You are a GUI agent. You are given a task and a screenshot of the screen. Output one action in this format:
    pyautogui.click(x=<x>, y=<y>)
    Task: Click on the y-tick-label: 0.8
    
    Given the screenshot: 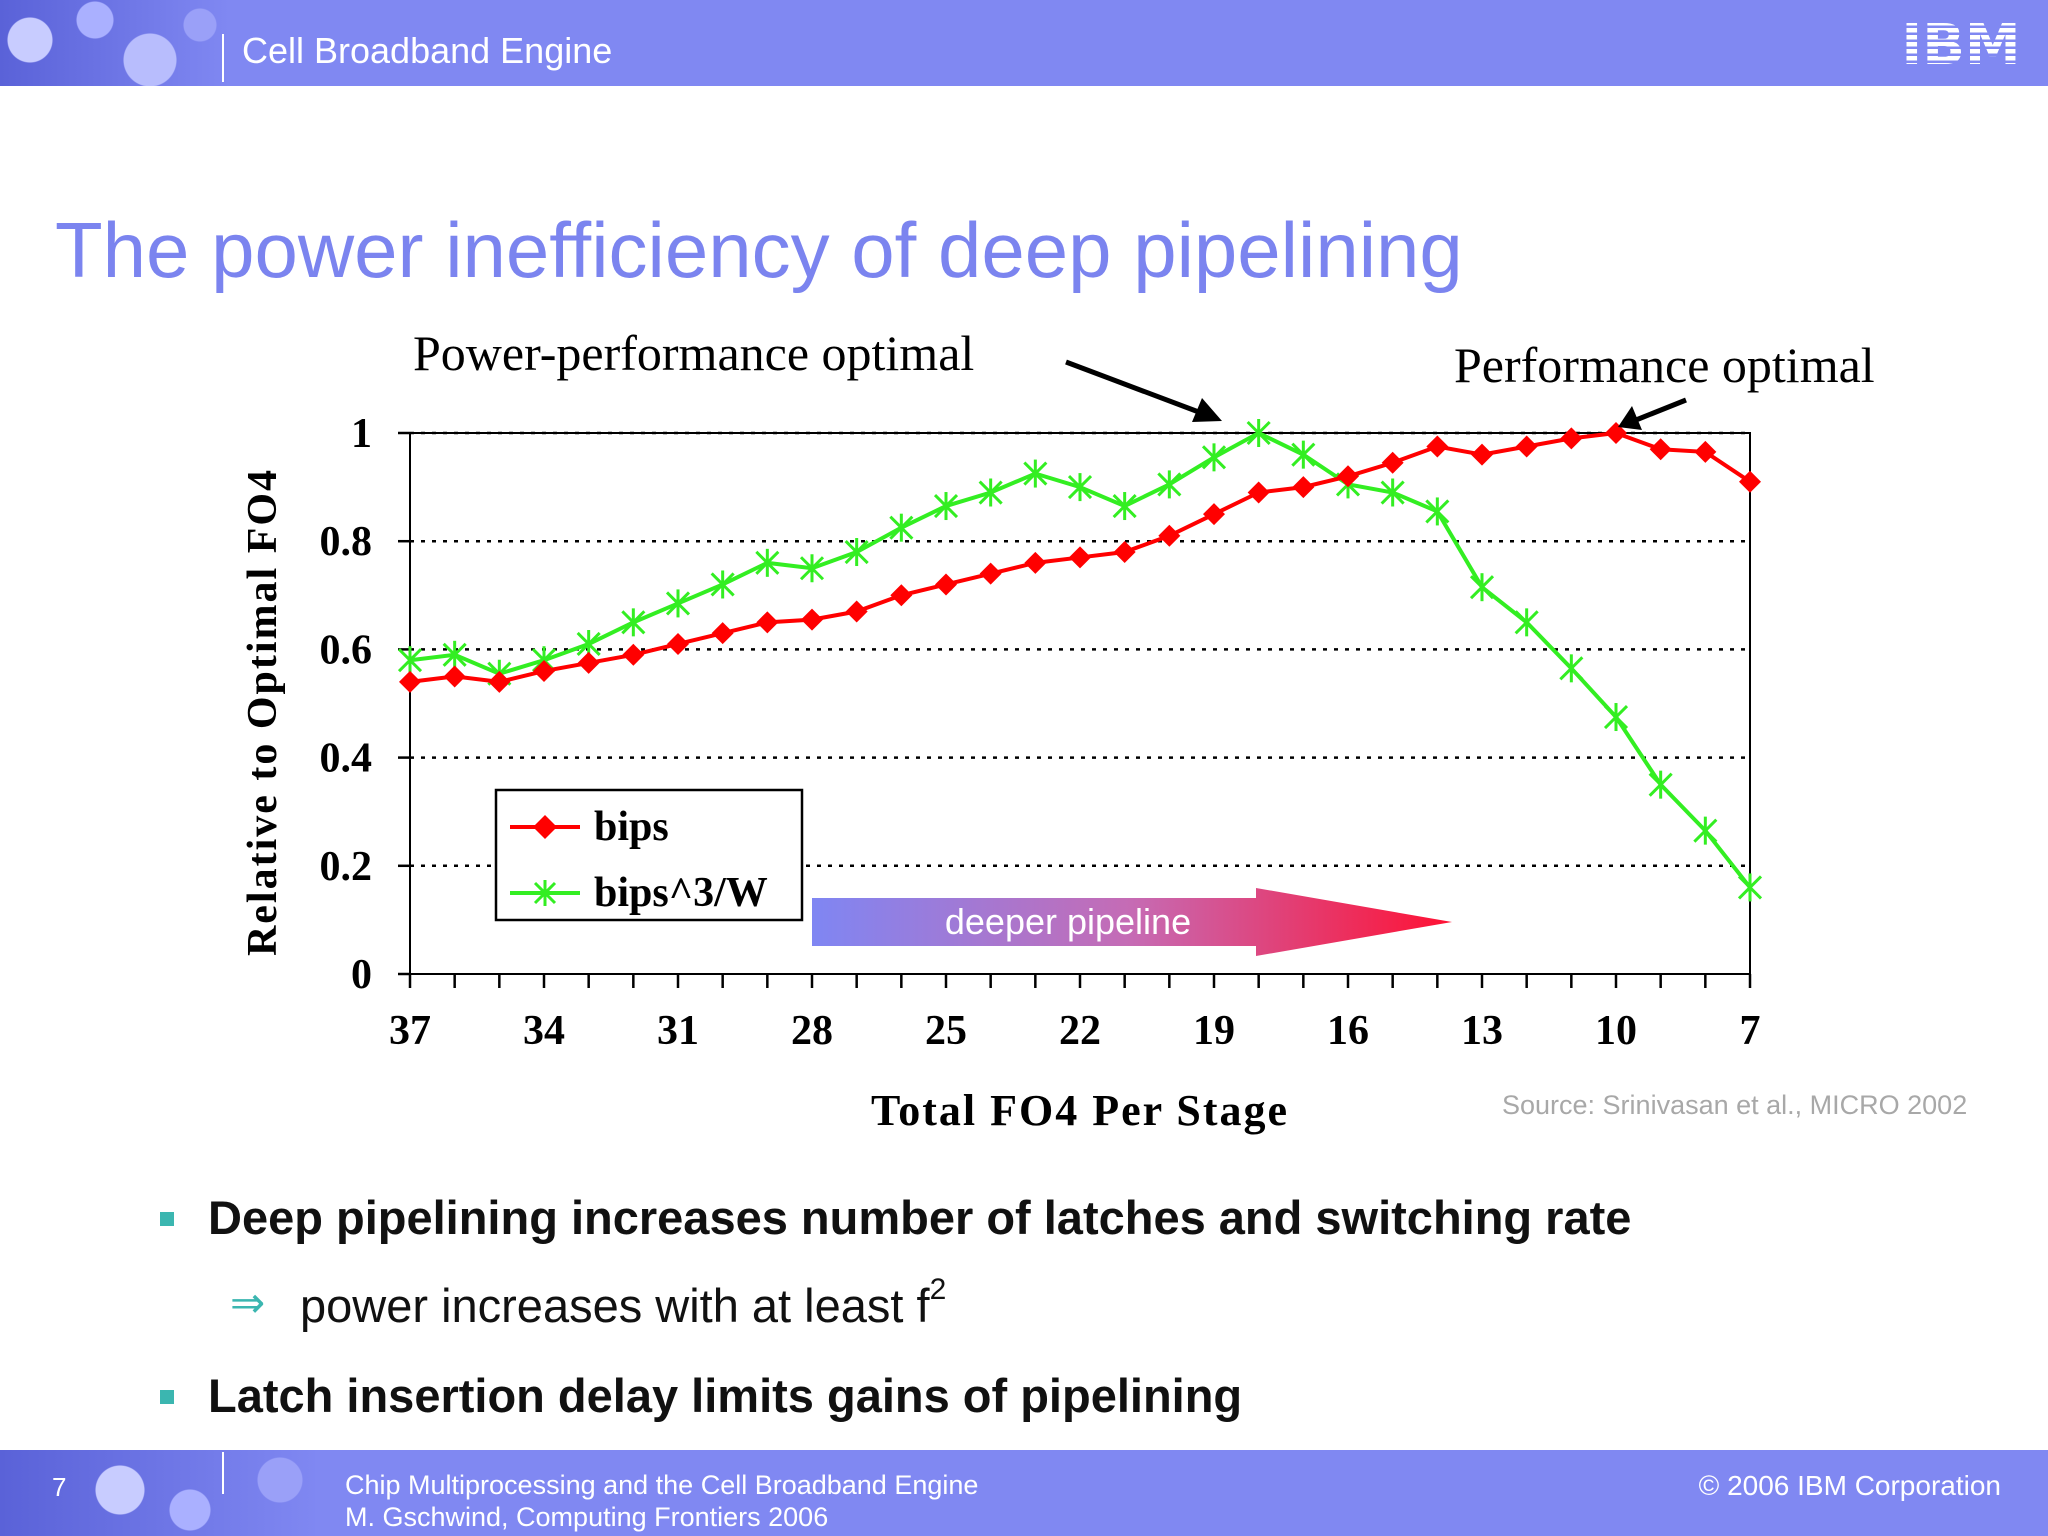 What is the action you would take?
    pyautogui.click(x=346, y=542)
    